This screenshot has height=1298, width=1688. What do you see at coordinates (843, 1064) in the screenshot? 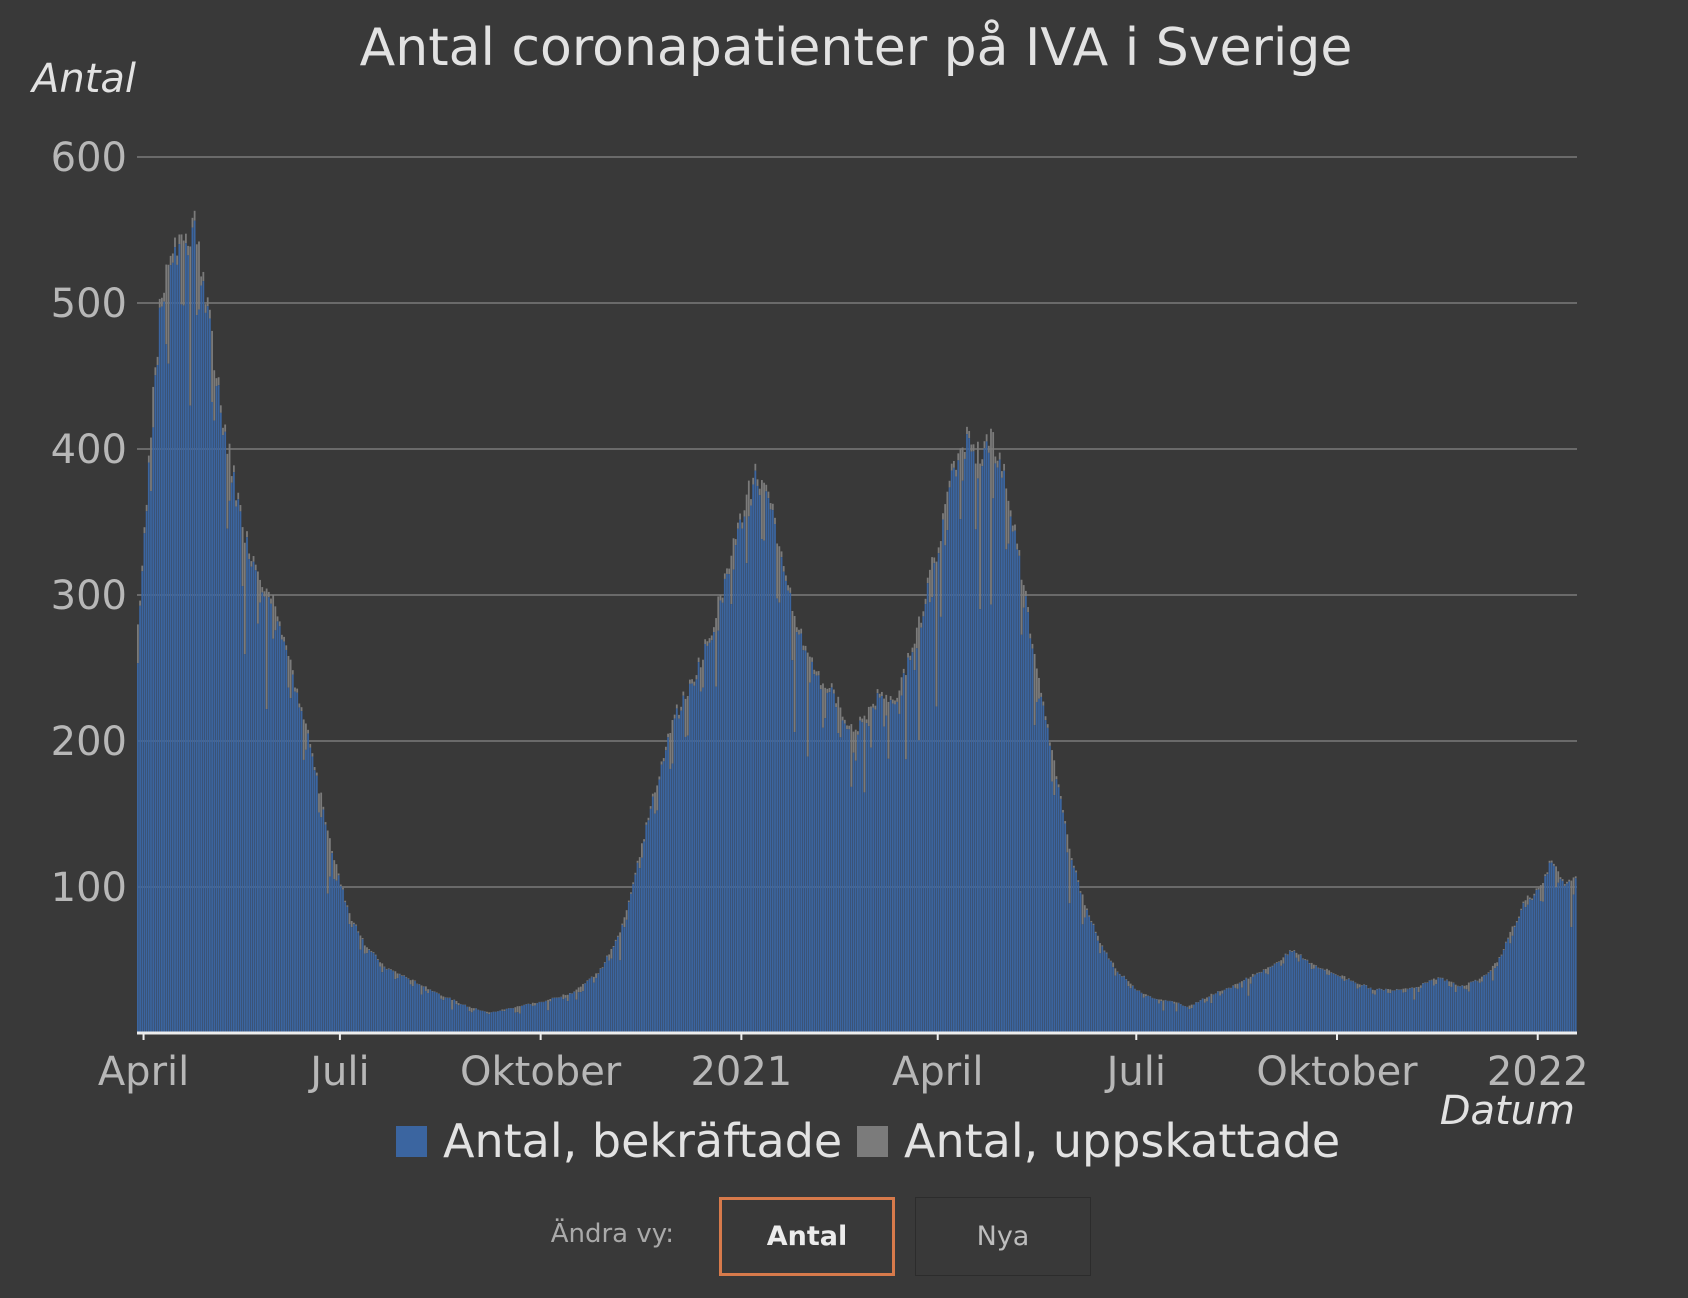
I see `x-axis: April Juli Oktober 2021 April Juli Oktober 2022` at bounding box center [843, 1064].